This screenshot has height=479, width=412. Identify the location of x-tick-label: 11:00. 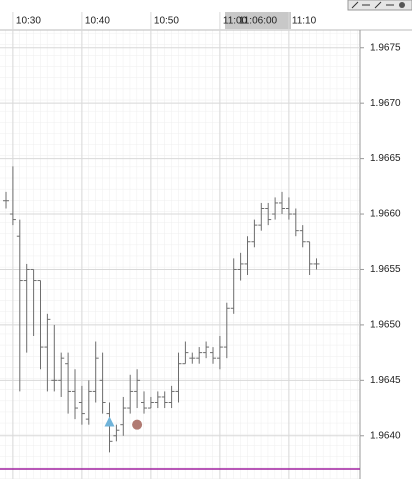
(235, 21).